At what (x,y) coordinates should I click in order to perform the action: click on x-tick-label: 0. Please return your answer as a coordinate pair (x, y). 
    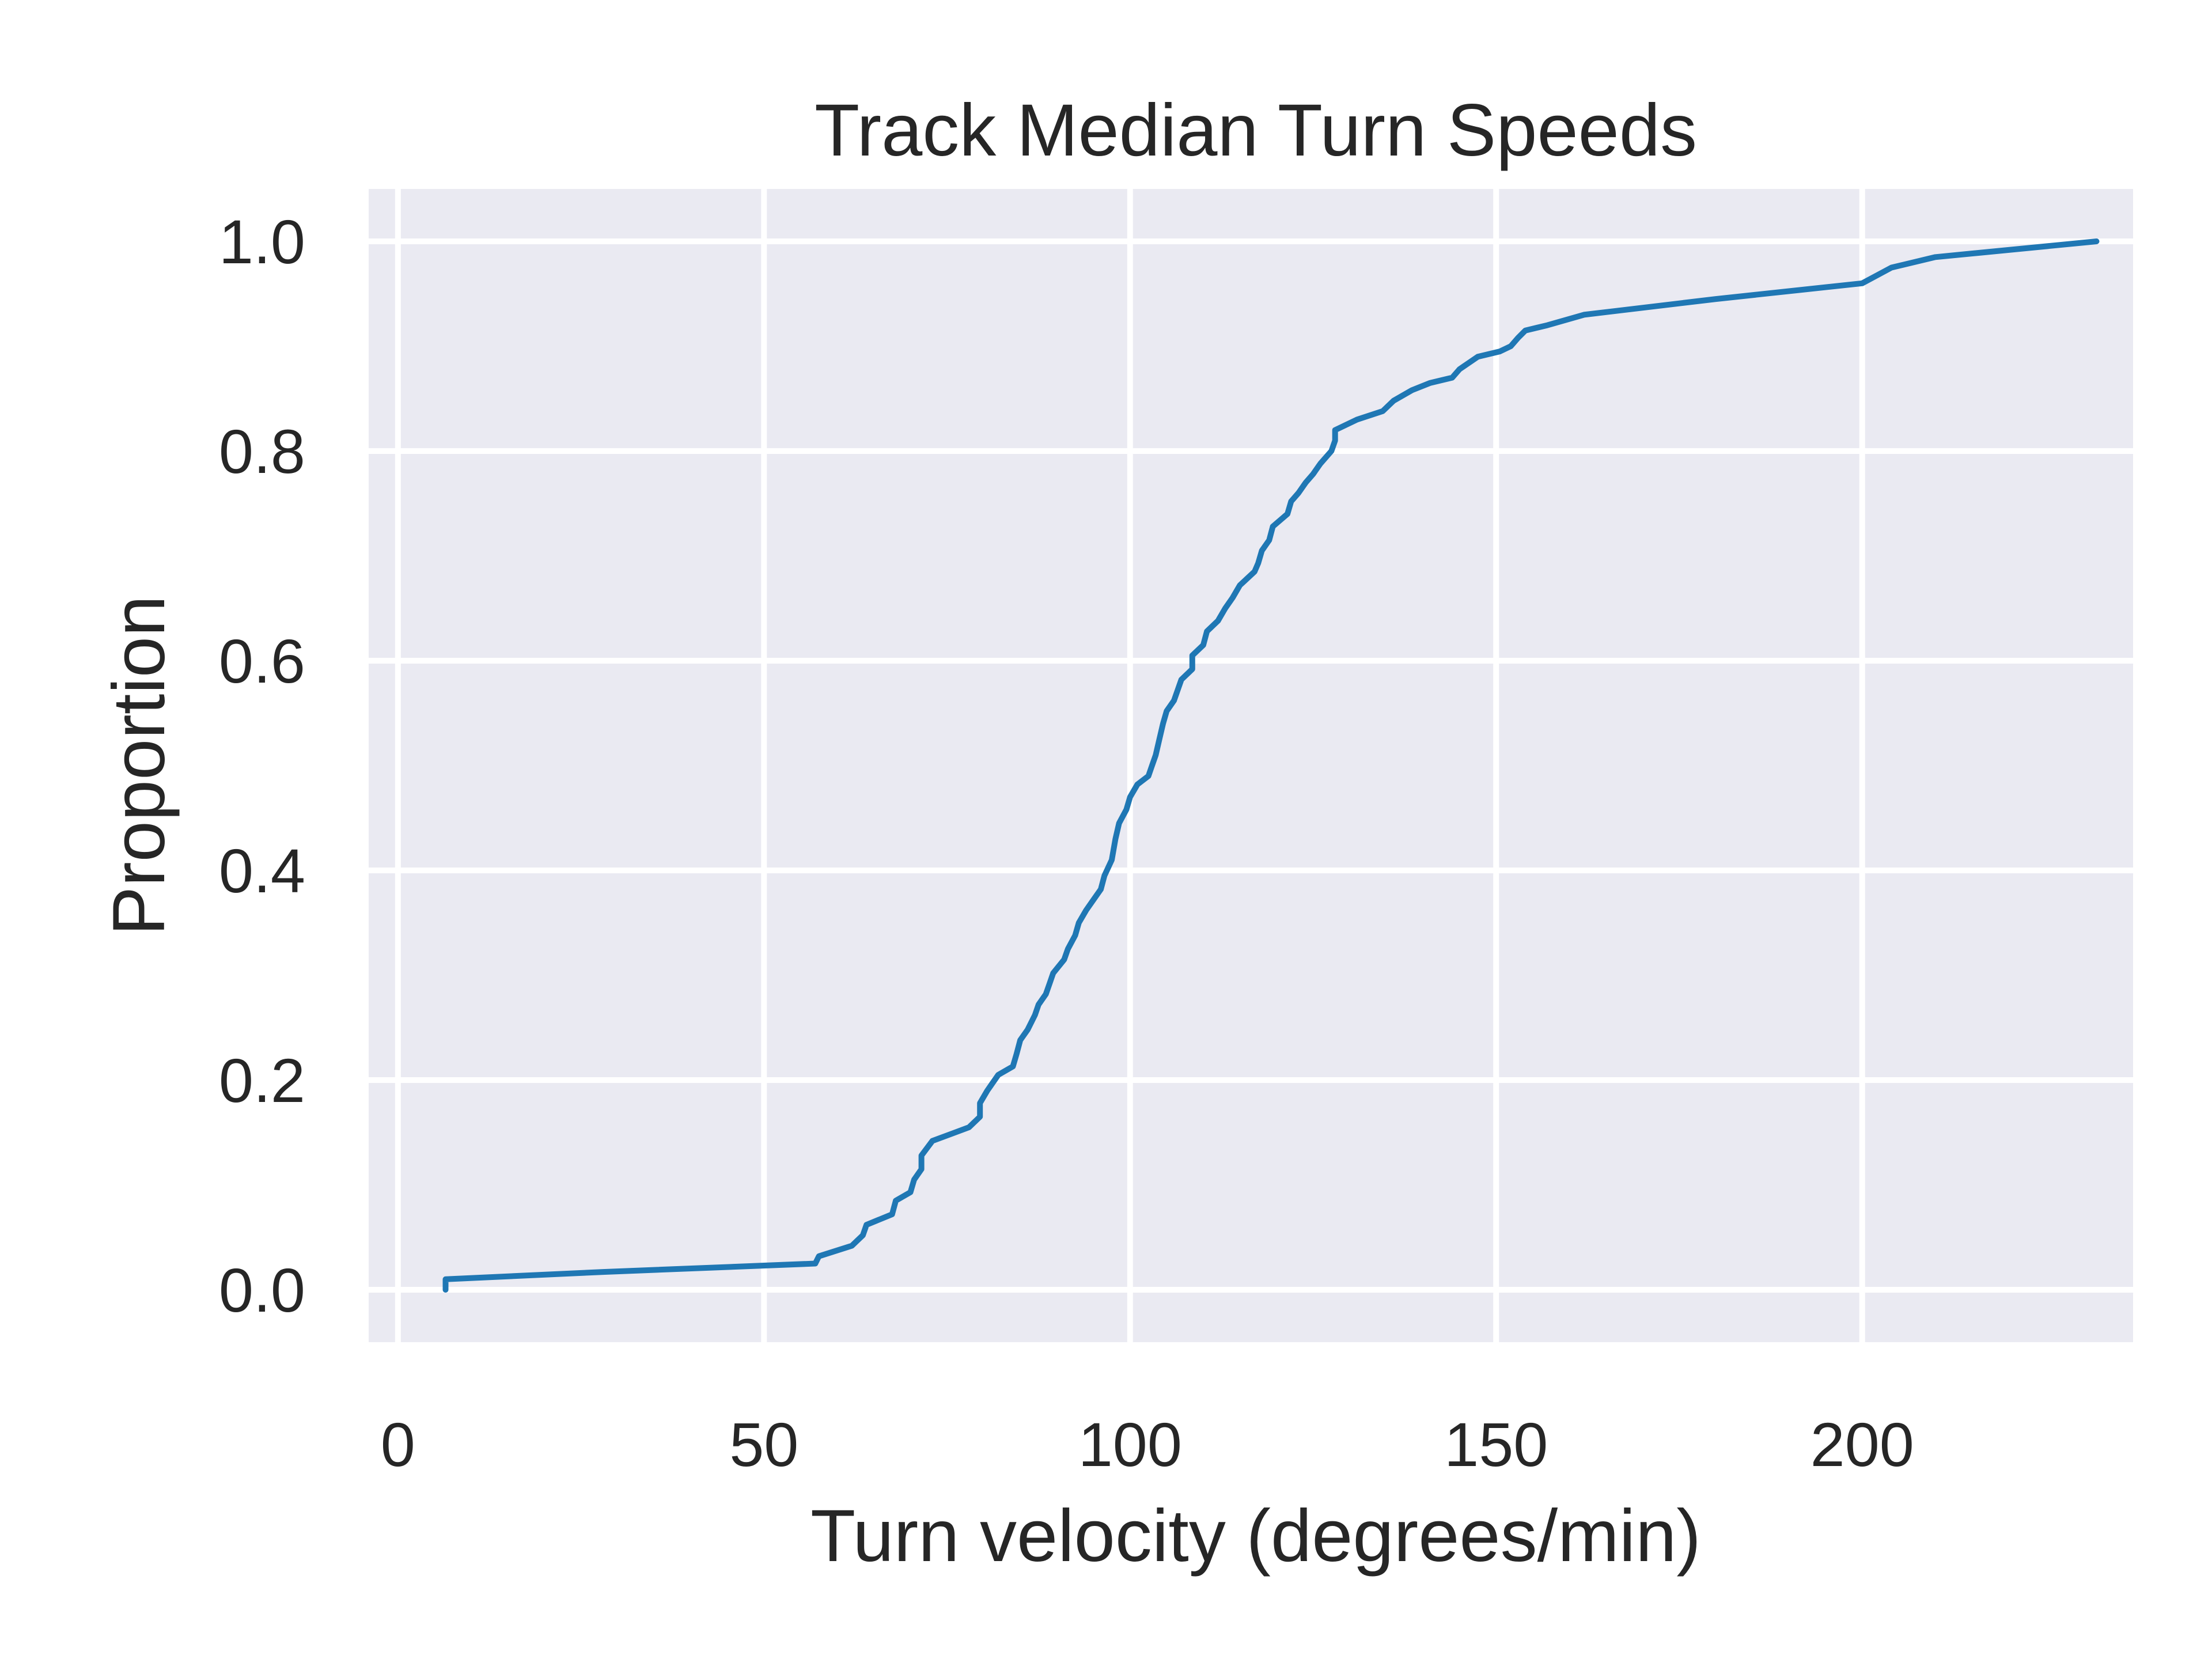
    Looking at the image, I should click on (398, 1444).